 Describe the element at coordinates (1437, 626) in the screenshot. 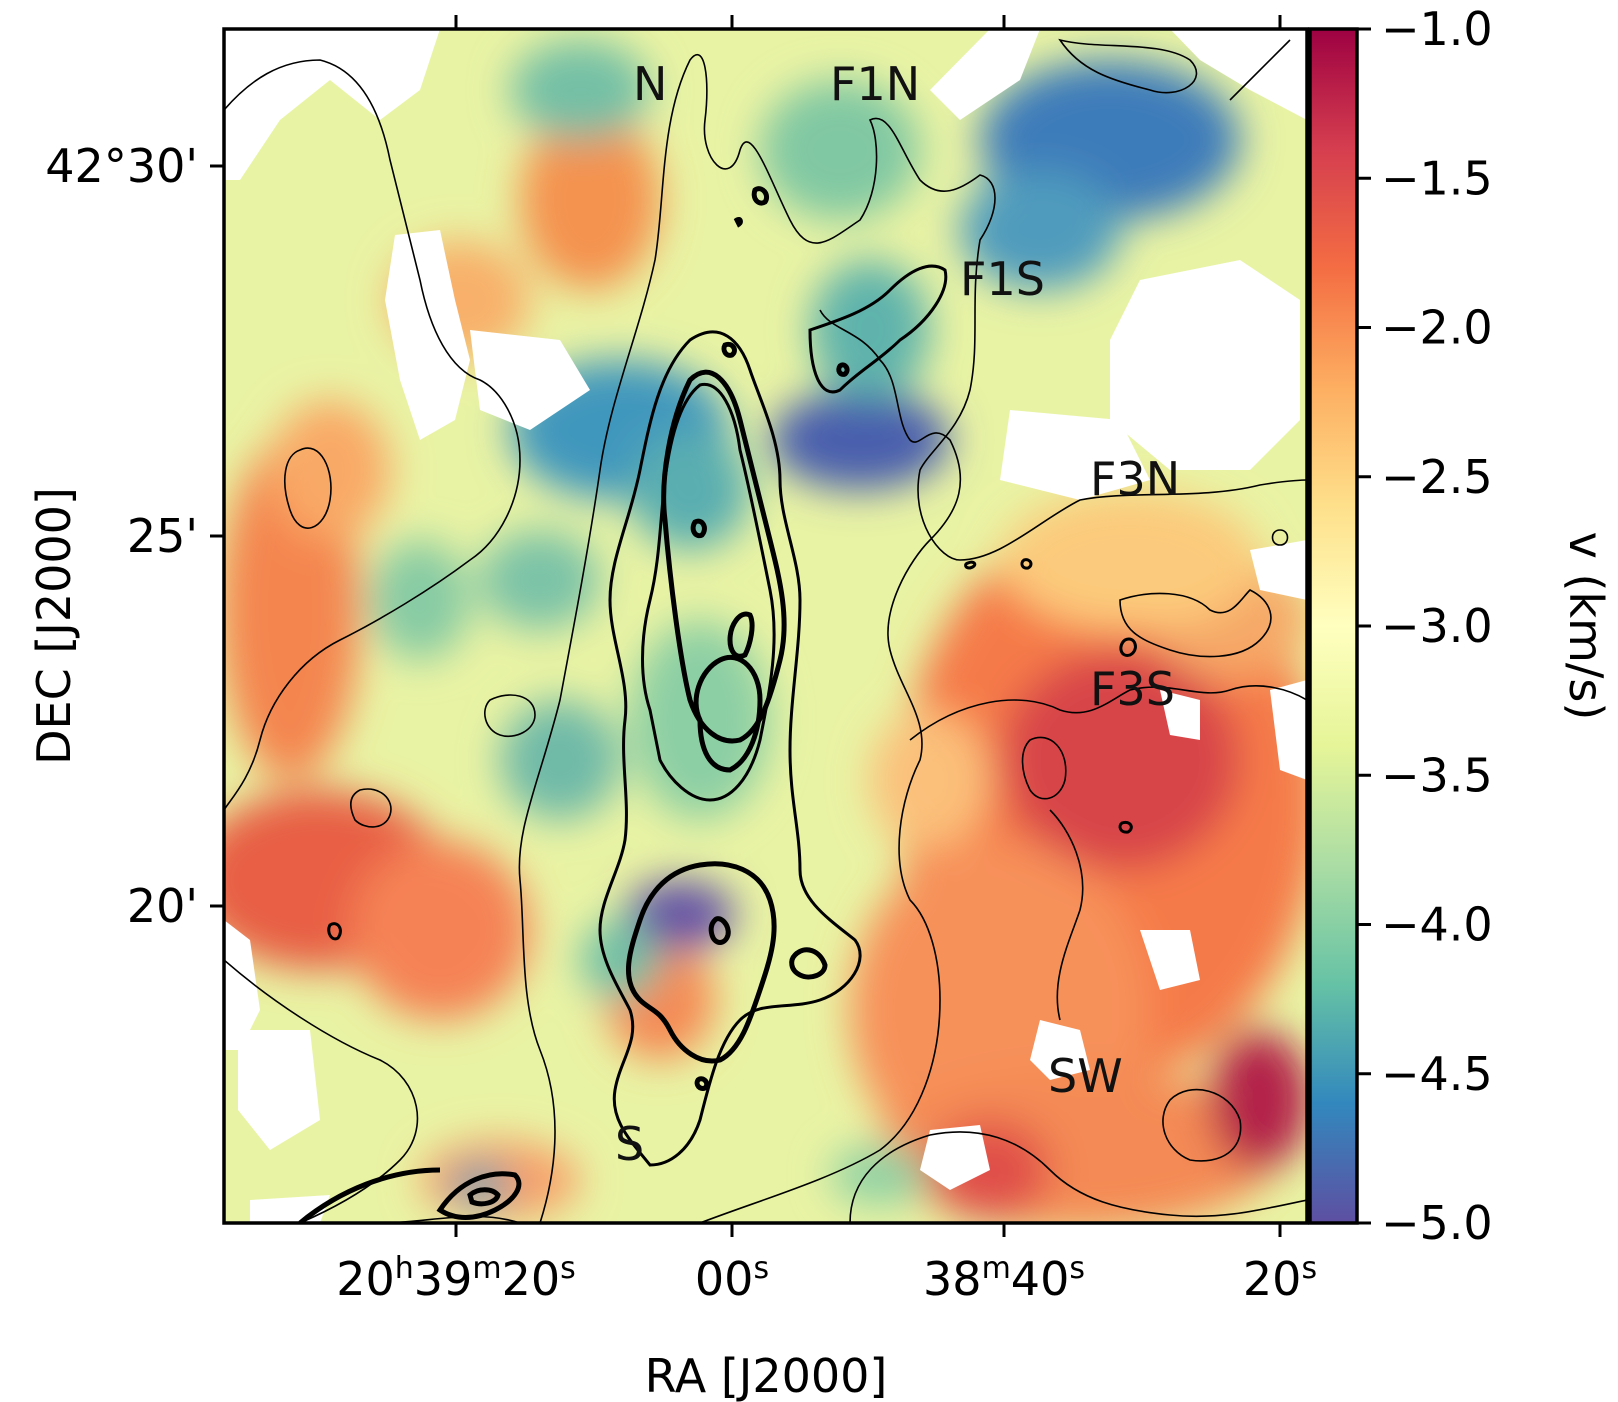

I see `colorbar-tick-label: −3.0` at that location.